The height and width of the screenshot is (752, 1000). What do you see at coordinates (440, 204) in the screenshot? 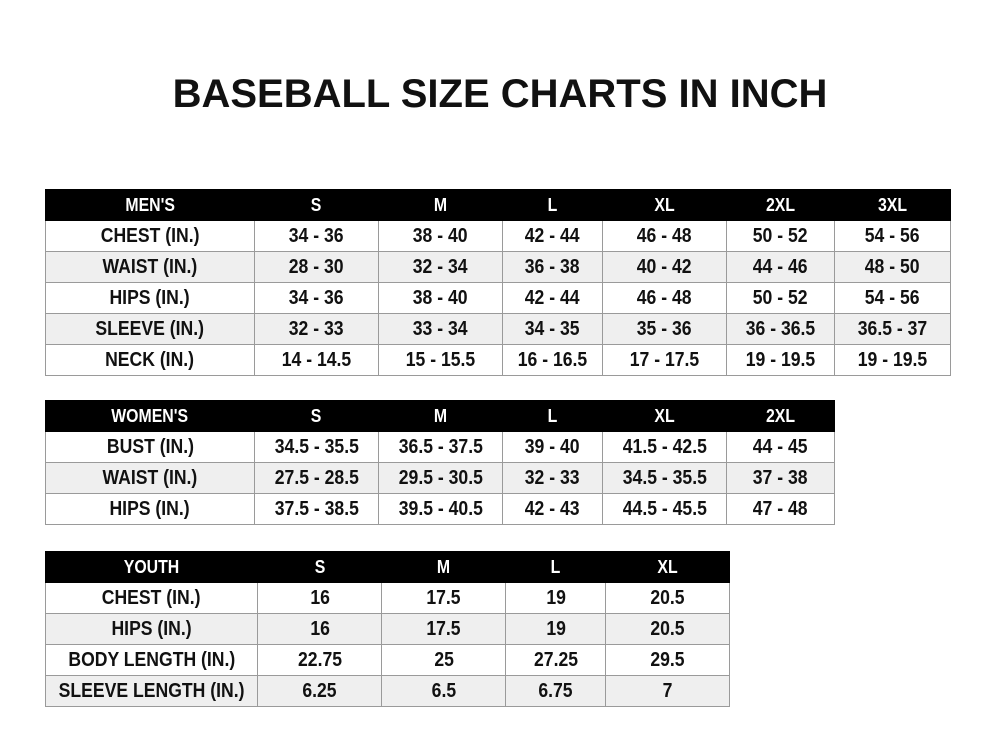
I see `header-label: M` at bounding box center [440, 204].